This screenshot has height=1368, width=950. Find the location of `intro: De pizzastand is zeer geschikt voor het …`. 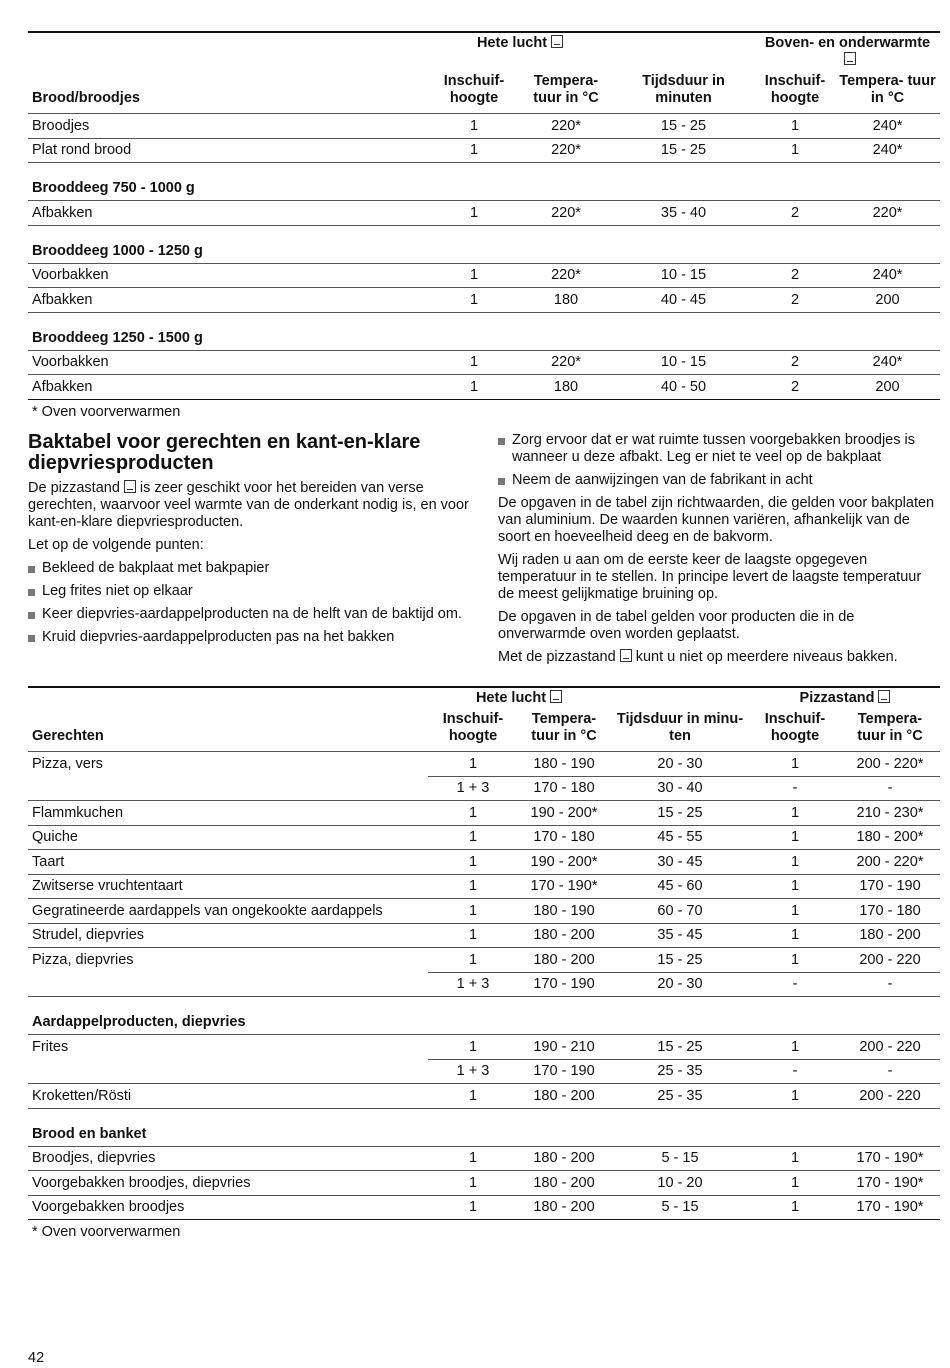

intro: De pizzastand is zeer geschikt voor het … is located at coordinates (249, 505).